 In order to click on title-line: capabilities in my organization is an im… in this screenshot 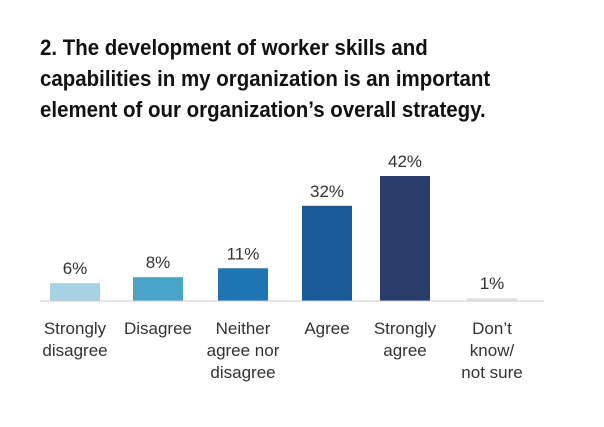, I will do `click(265, 78)`.